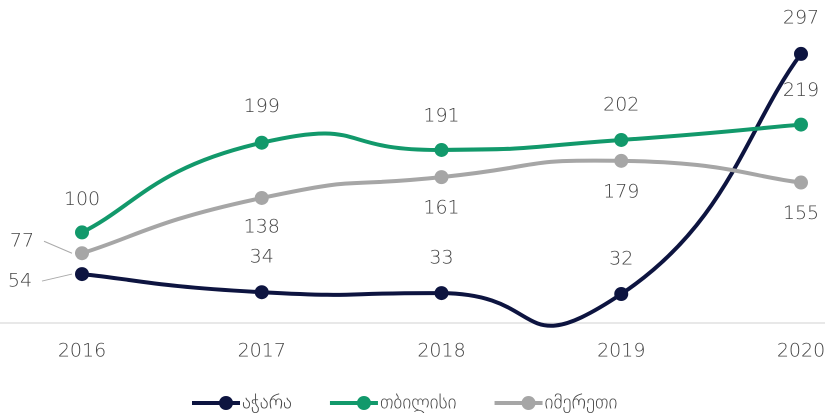 The image size is (825, 413). I want to click on data-label: 161, so click(441, 208).